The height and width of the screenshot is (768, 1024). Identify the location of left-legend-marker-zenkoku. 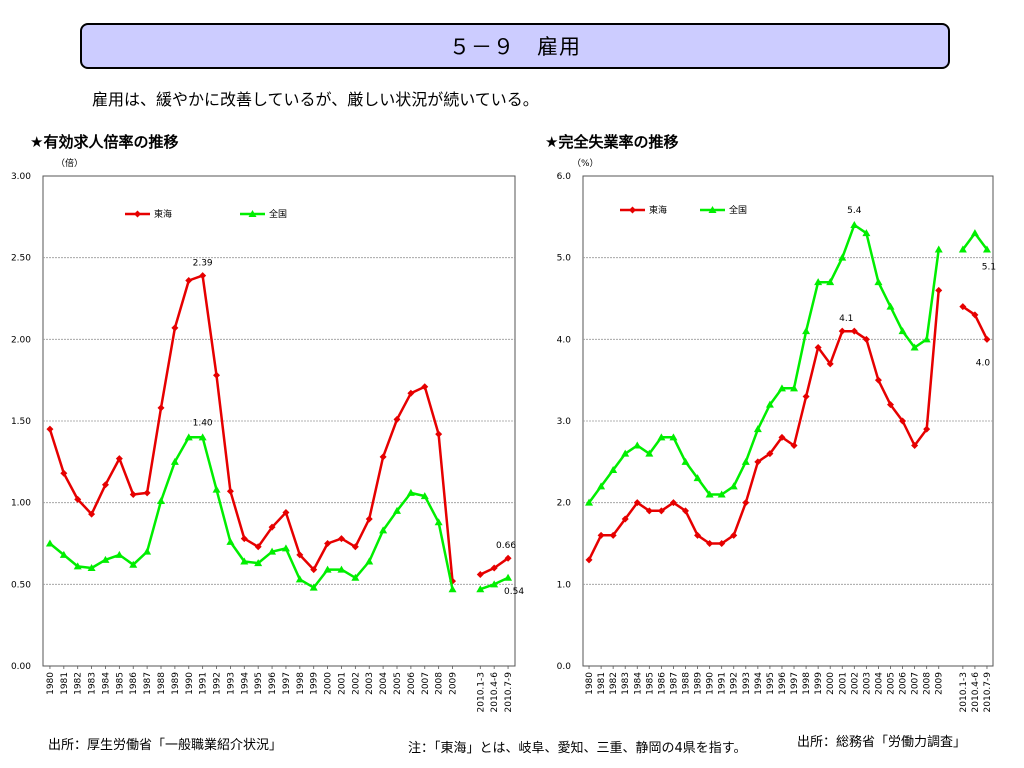
(252, 213).